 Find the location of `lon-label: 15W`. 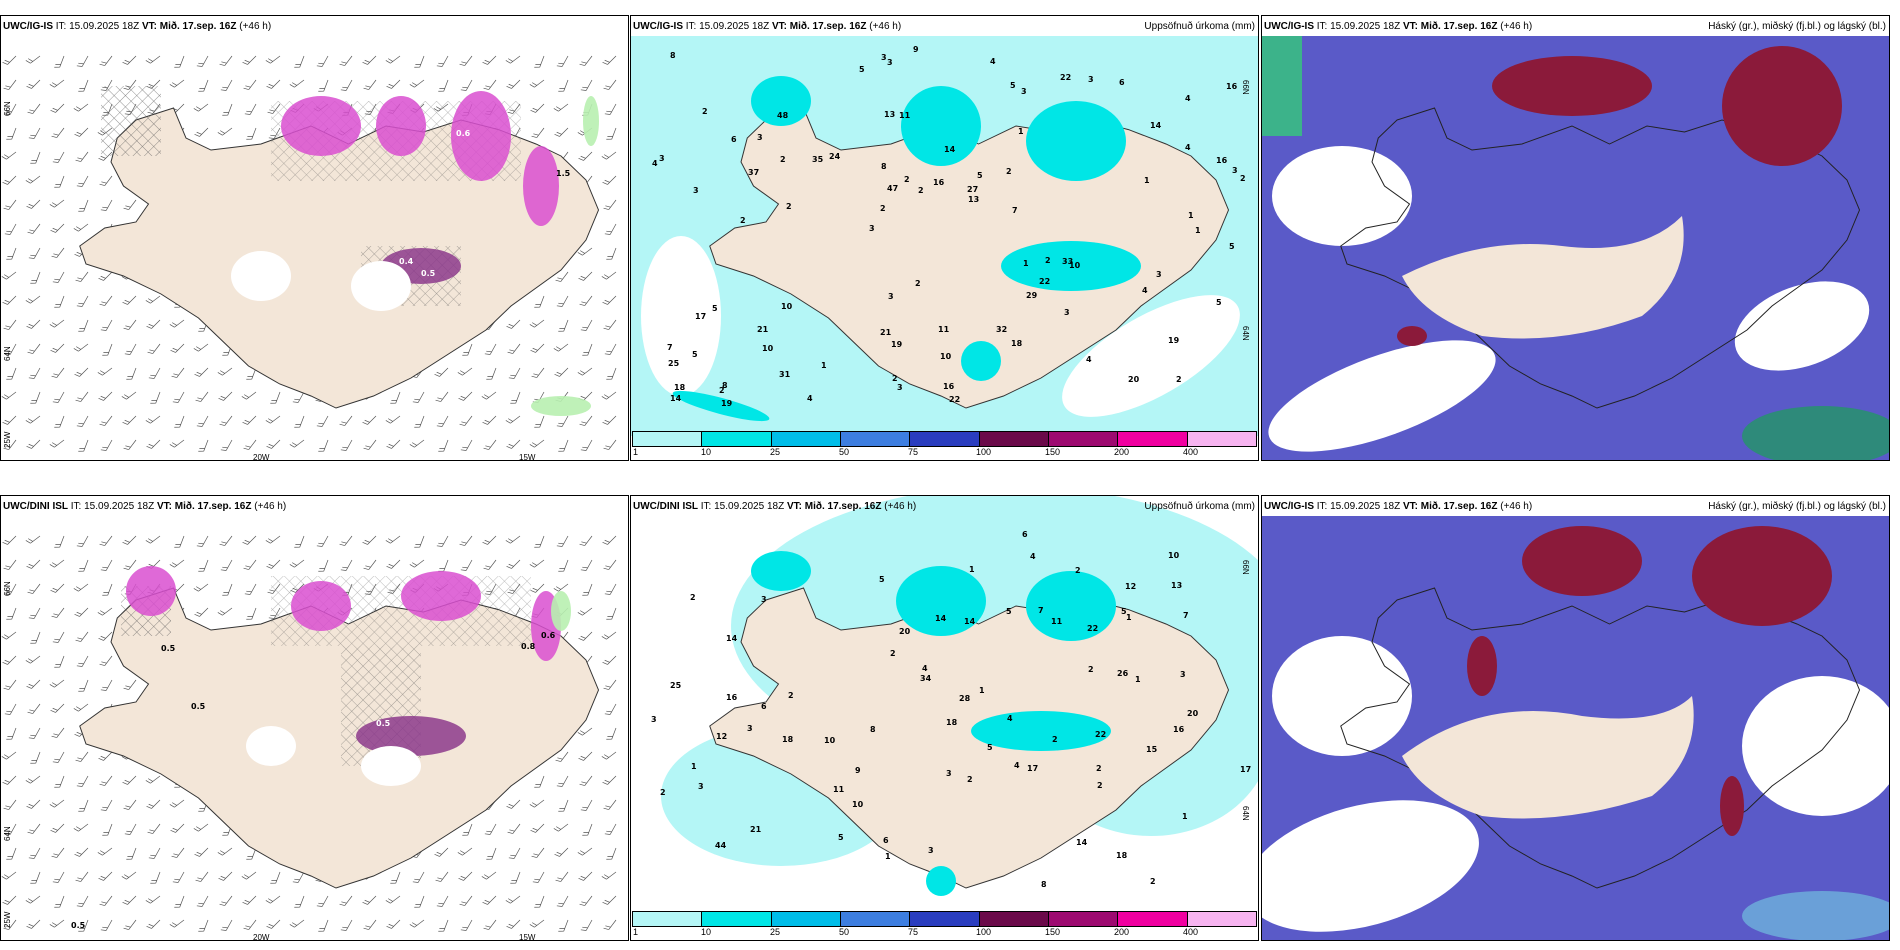

lon-label: 15W is located at coordinates (527, 937).